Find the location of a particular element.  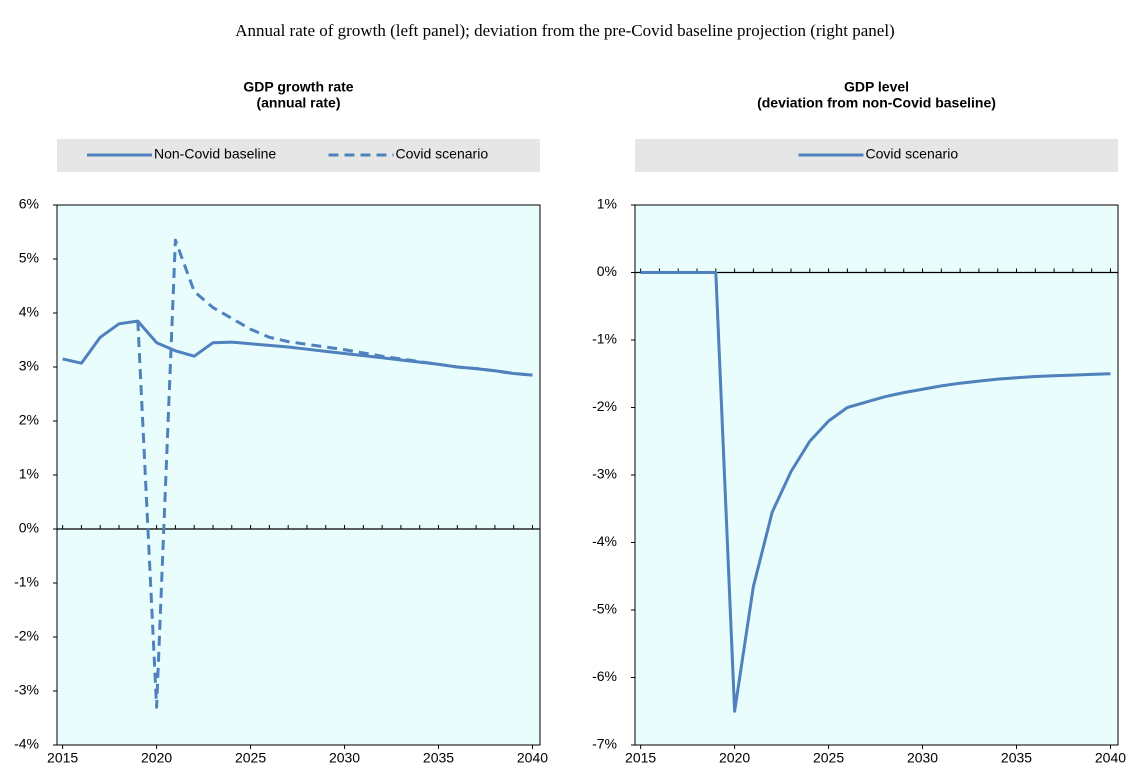

legend-box is located at coordinates (876, 155).